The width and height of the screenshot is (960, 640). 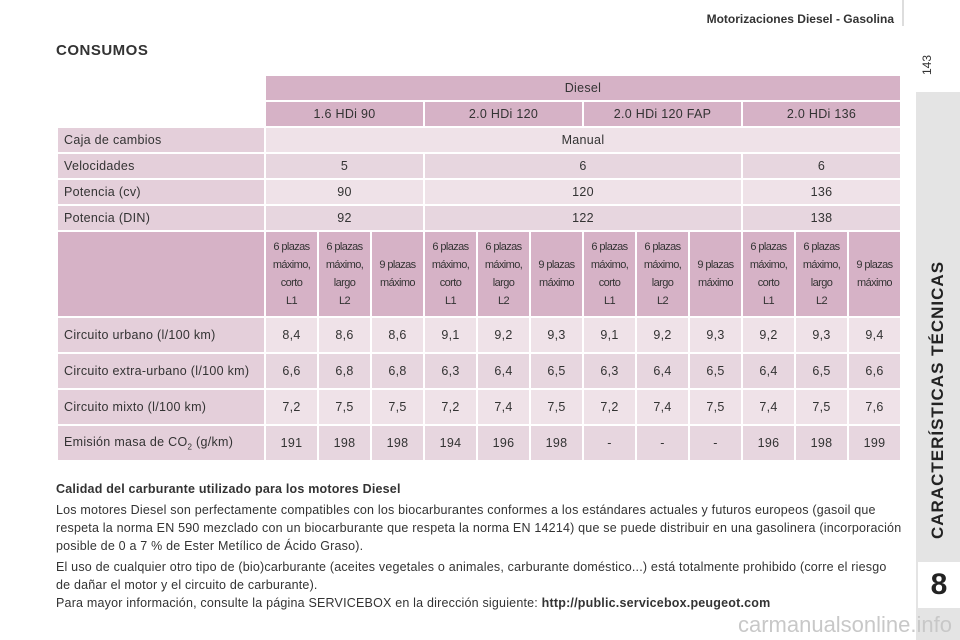 I want to click on cell: 8,4, so click(x=291, y=335).